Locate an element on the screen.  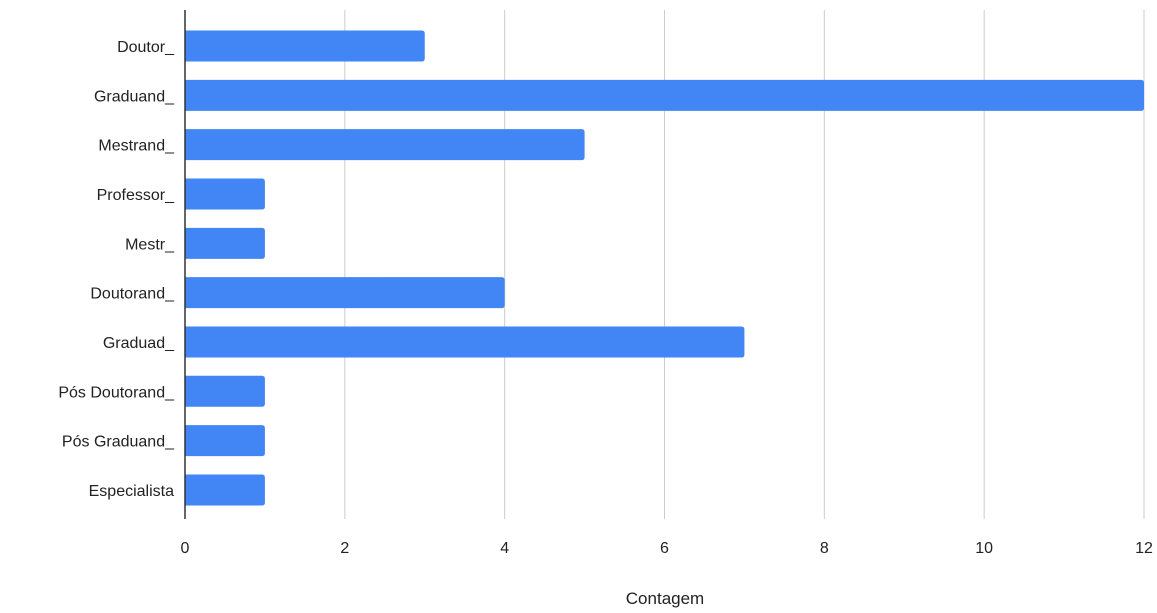
y-tick-label-5: Mestr_ is located at coordinates (150, 244).